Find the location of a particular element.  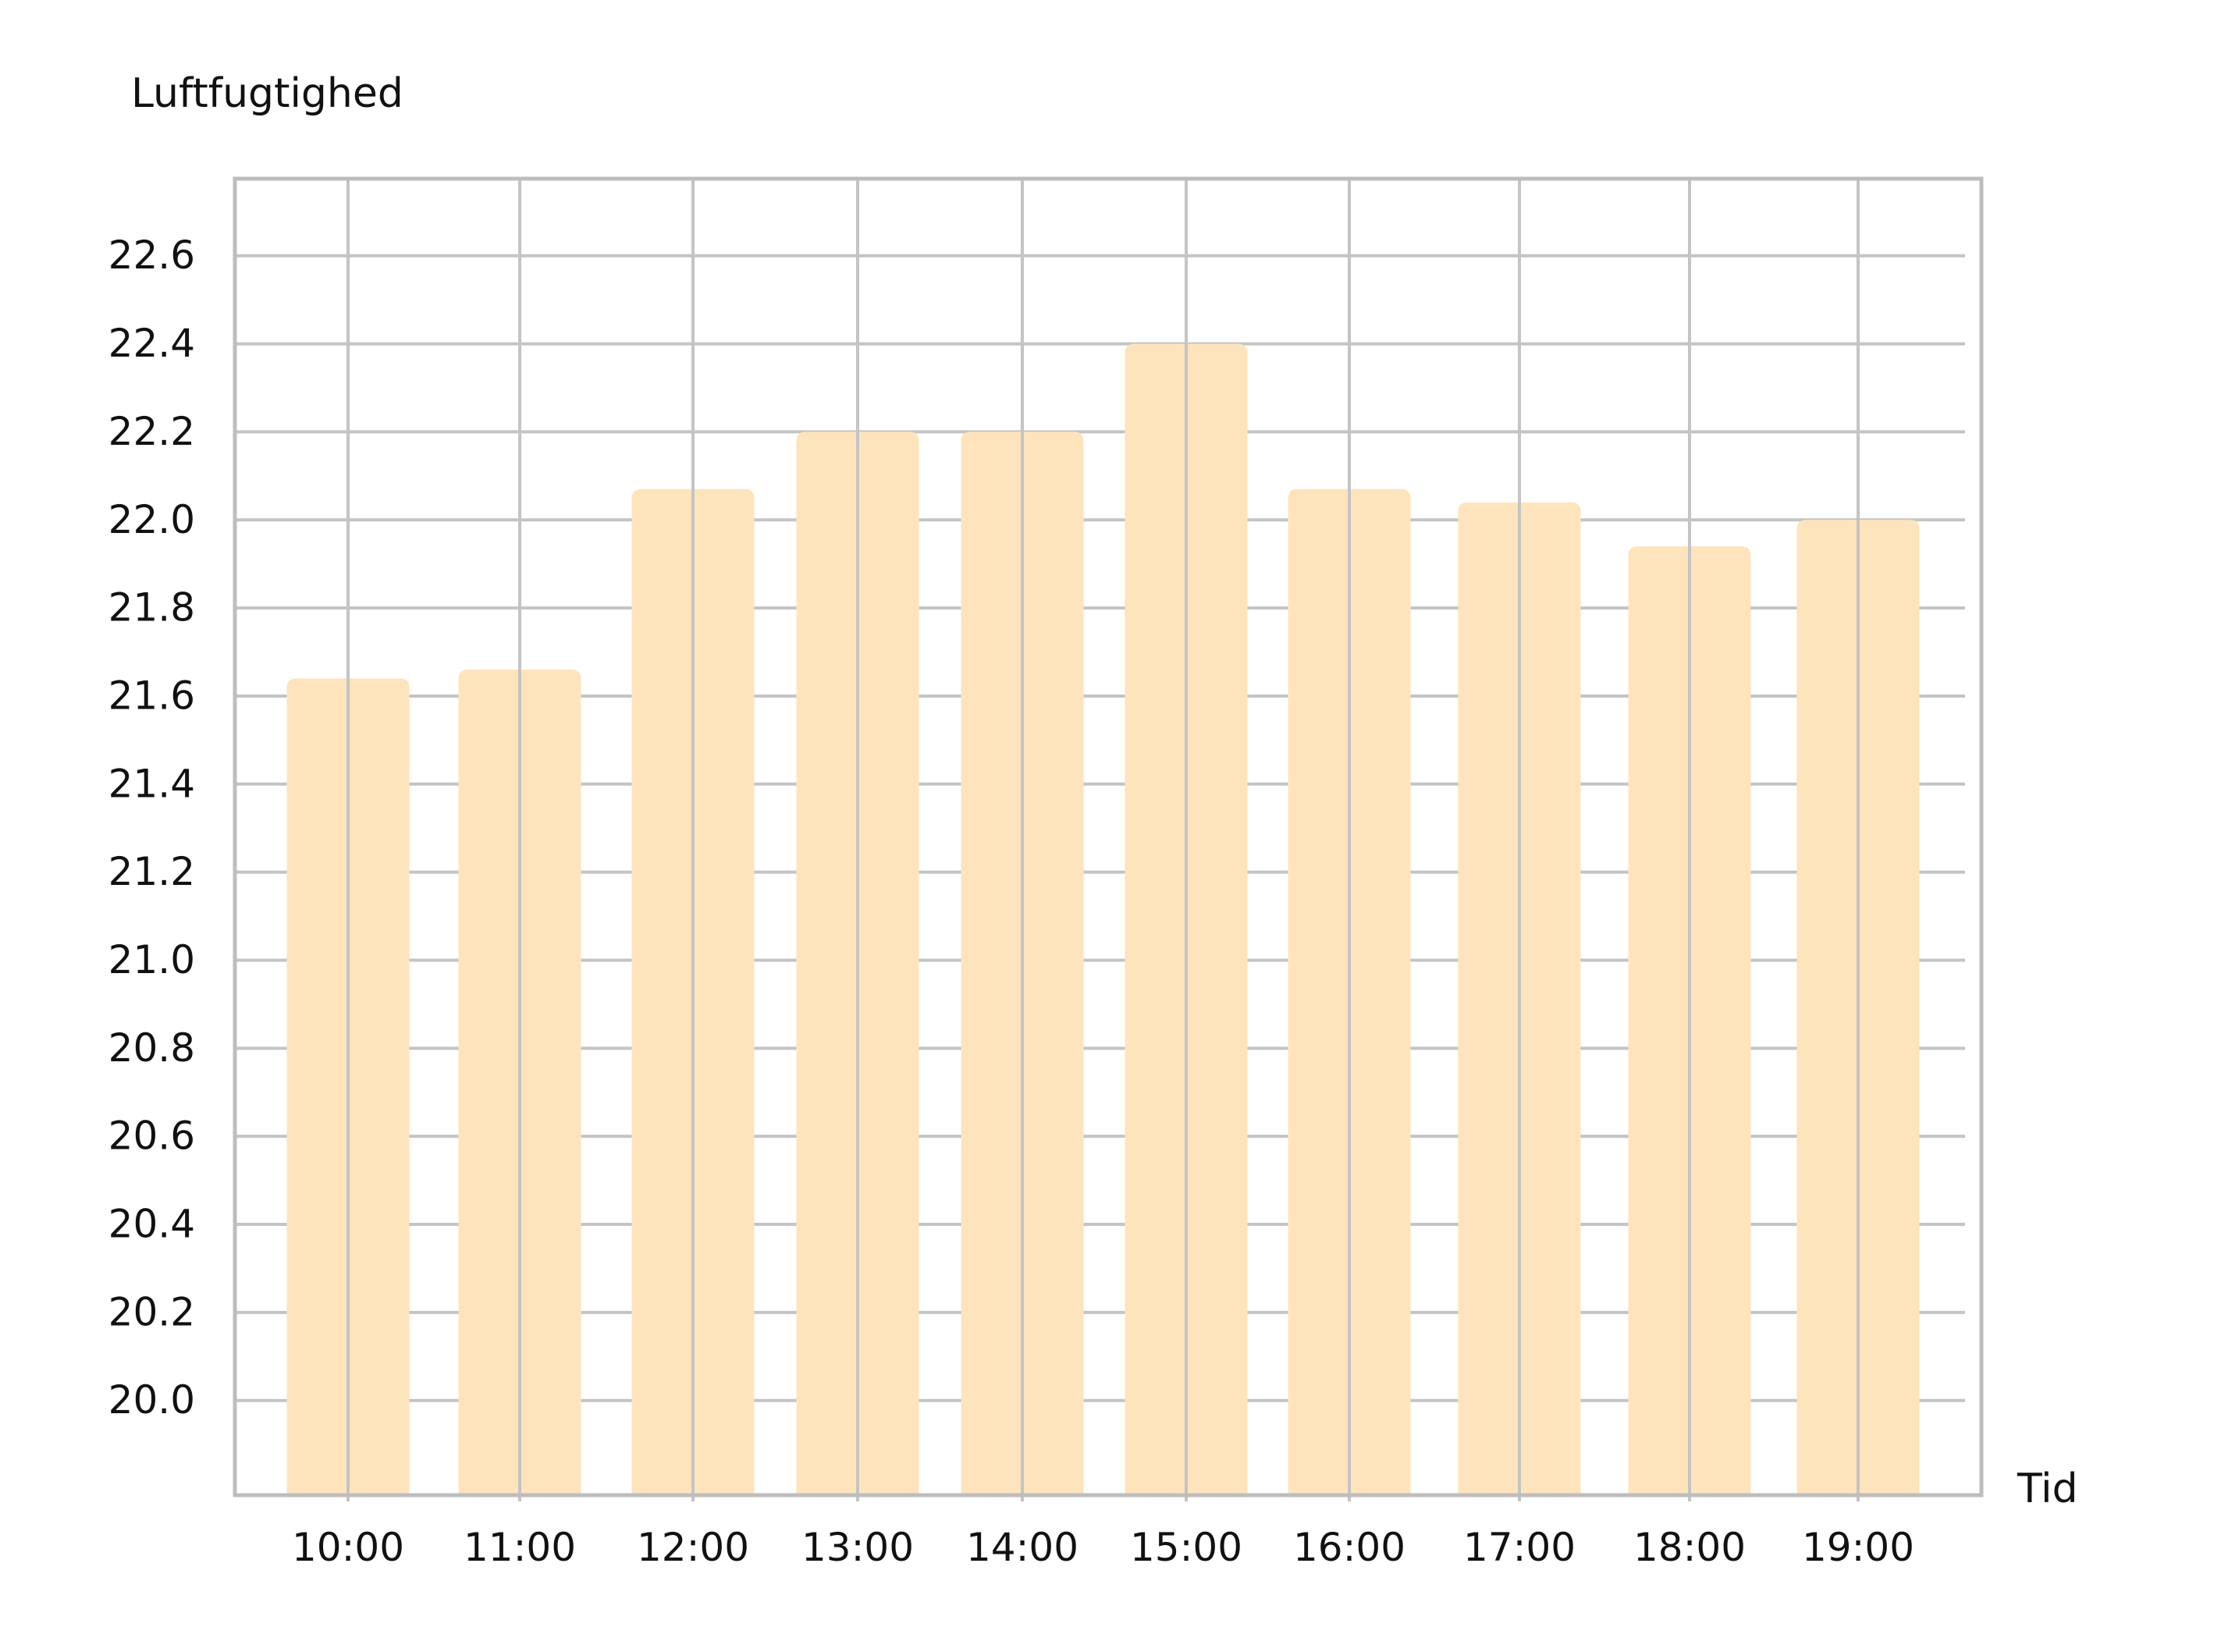

y-tick-label: 21.0 is located at coordinates (152, 960).